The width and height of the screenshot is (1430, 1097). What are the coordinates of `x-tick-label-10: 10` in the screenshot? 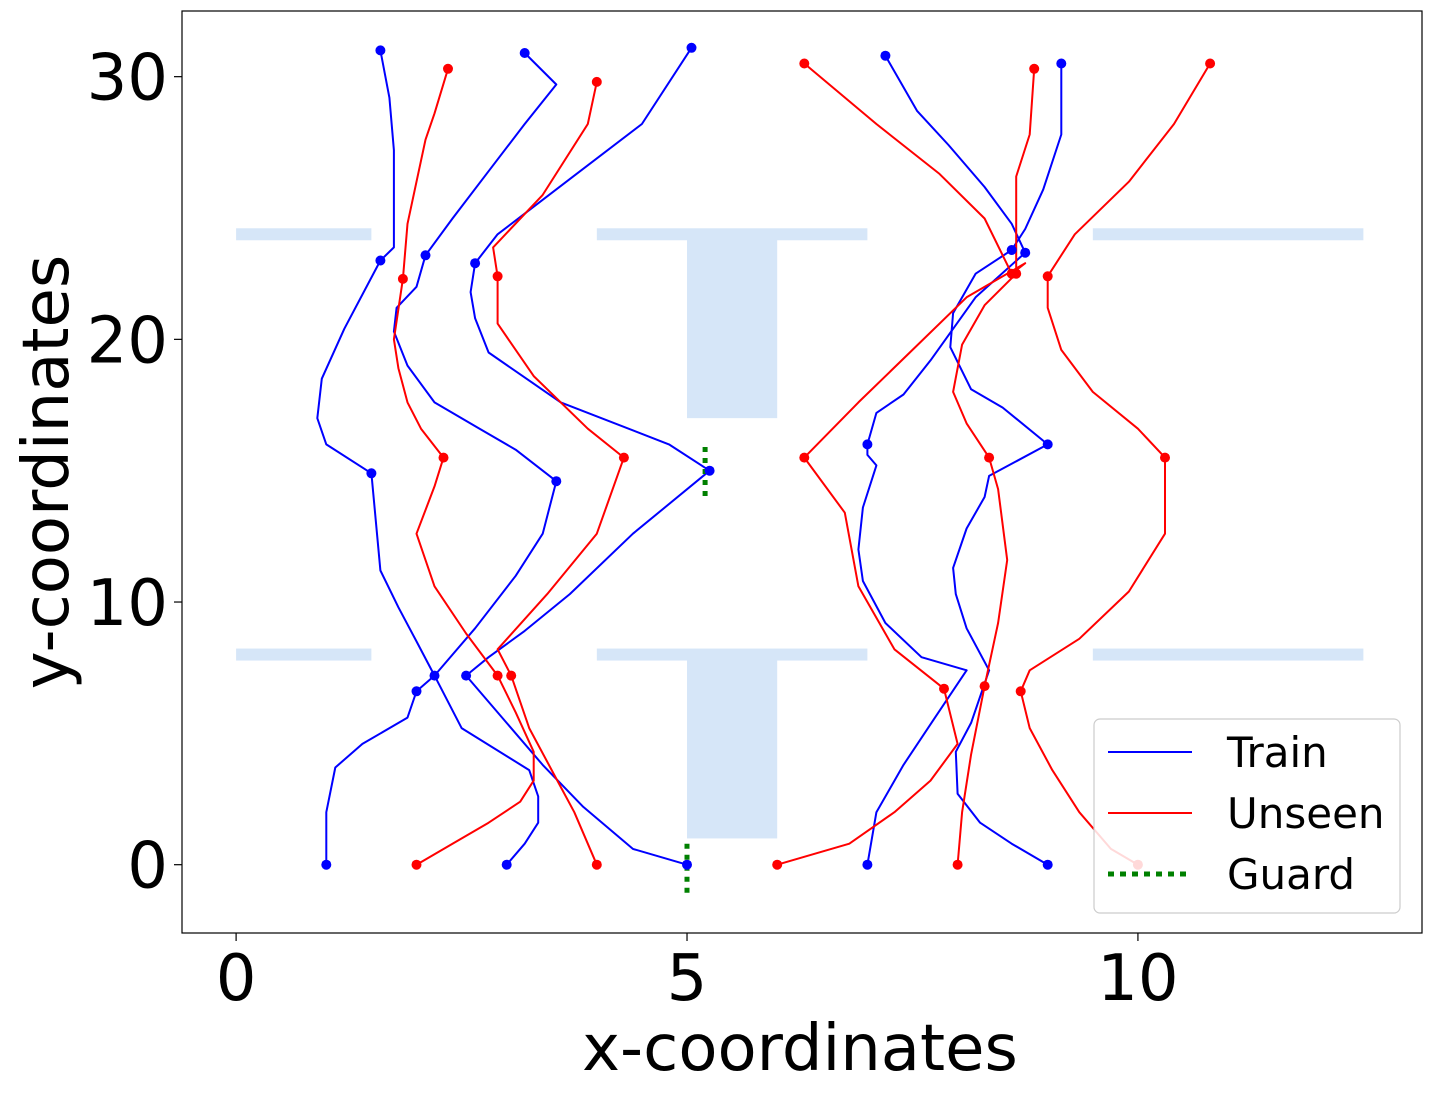 It's located at (1137, 979).